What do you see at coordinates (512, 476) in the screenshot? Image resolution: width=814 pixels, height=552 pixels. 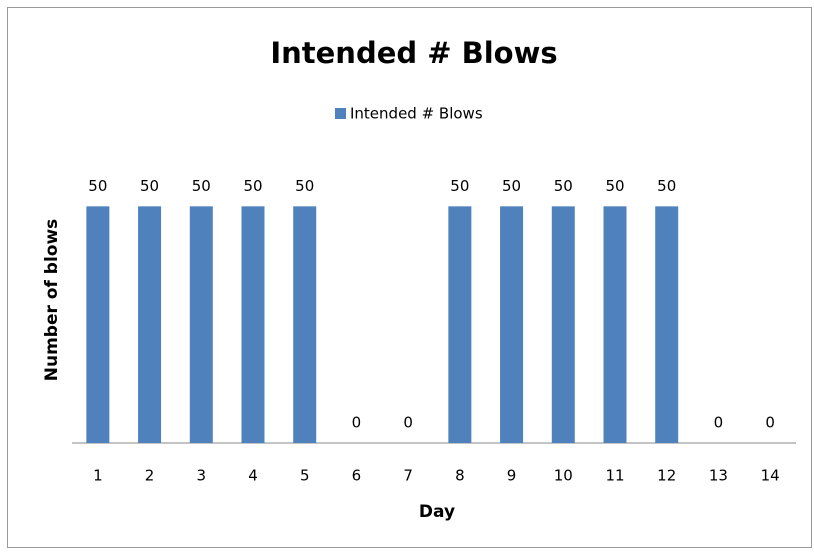 I see `x-tick-label: 9` at bounding box center [512, 476].